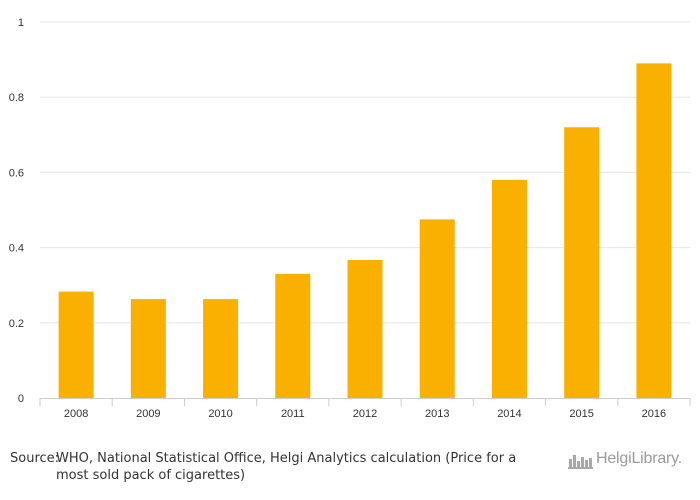 The width and height of the screenshot is (700, 500). I want to click on bar-2012, so click(365, 329).